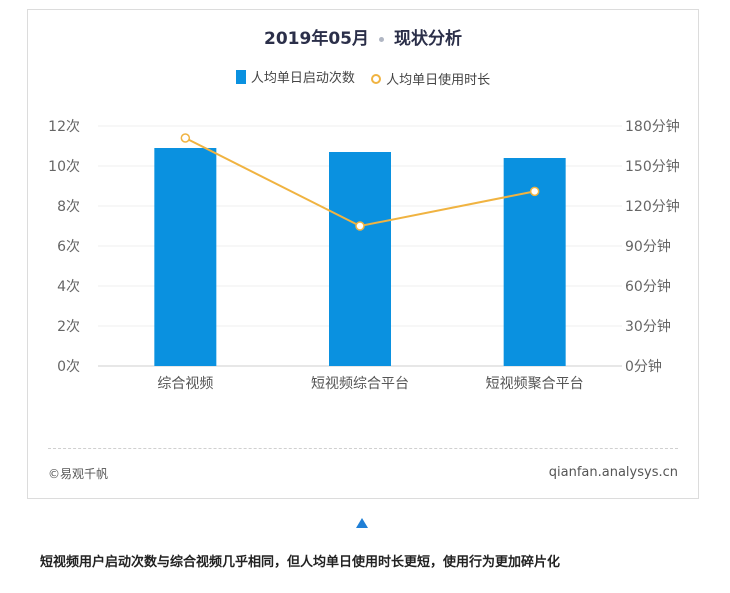 This screenshot has height=593, width=730. I want to click on y-right-tick-label: 30分钟, so click(648, 326).